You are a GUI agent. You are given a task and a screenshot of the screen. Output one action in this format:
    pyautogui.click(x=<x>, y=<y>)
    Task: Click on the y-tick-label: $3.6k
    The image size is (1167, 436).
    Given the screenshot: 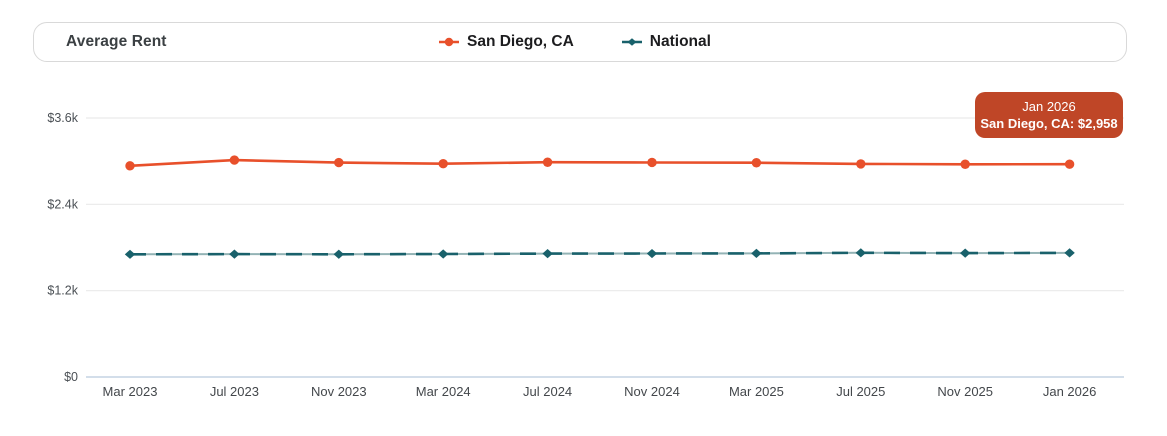 What is the action you would take?
    pyautogui.click(x=62, y=118)
    